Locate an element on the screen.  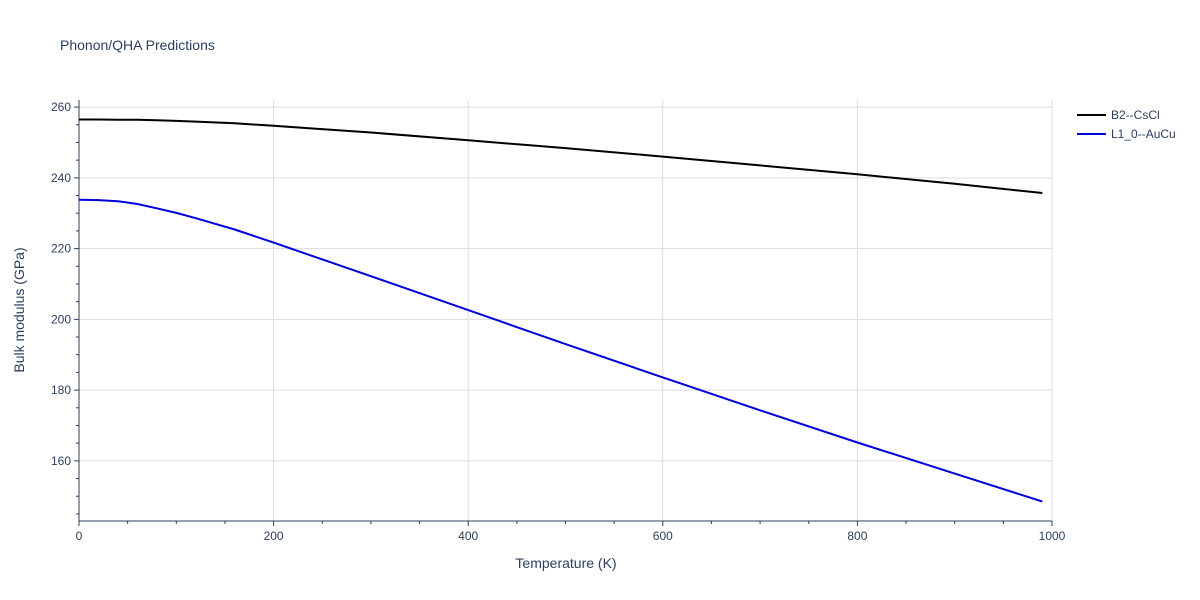
y-tick-label: 160 is located at coordinates (61, 461).